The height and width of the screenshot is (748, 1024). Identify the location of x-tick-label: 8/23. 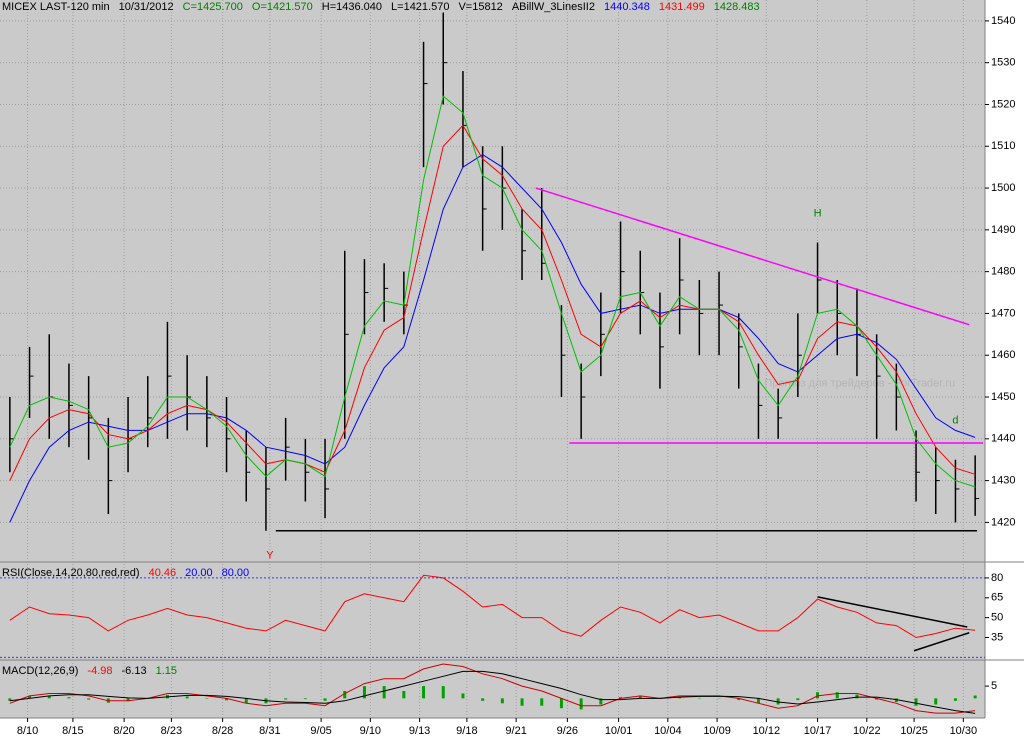
(171, 731).